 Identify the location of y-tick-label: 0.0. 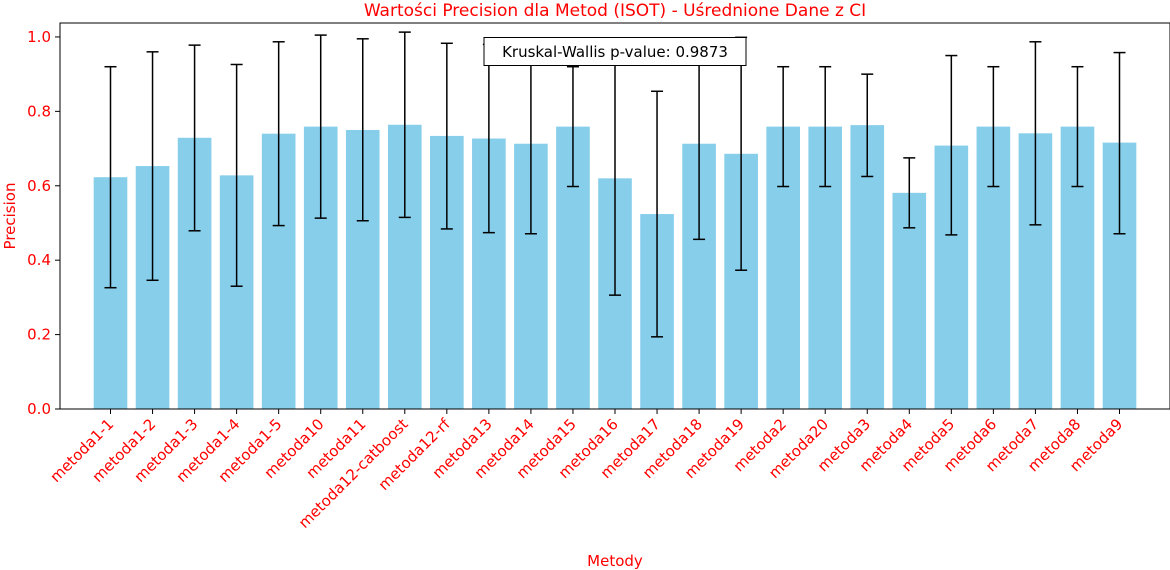
(39, 409).